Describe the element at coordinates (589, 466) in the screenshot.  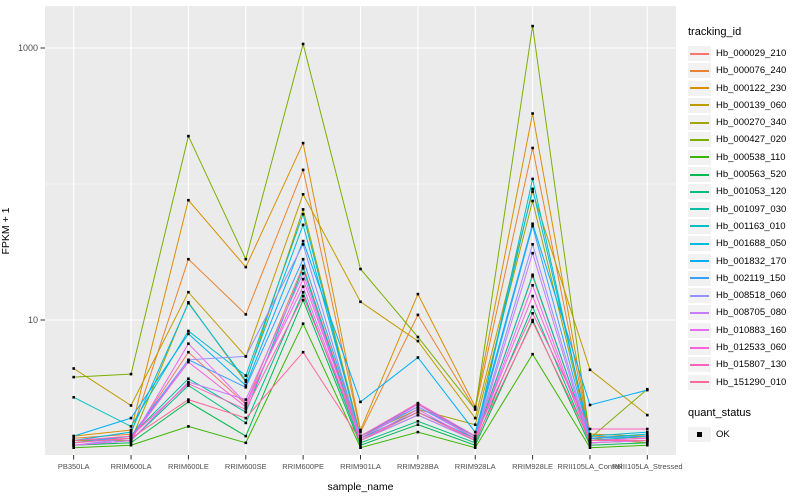
I see `svg-text: RRII105LA_Control` at that location.